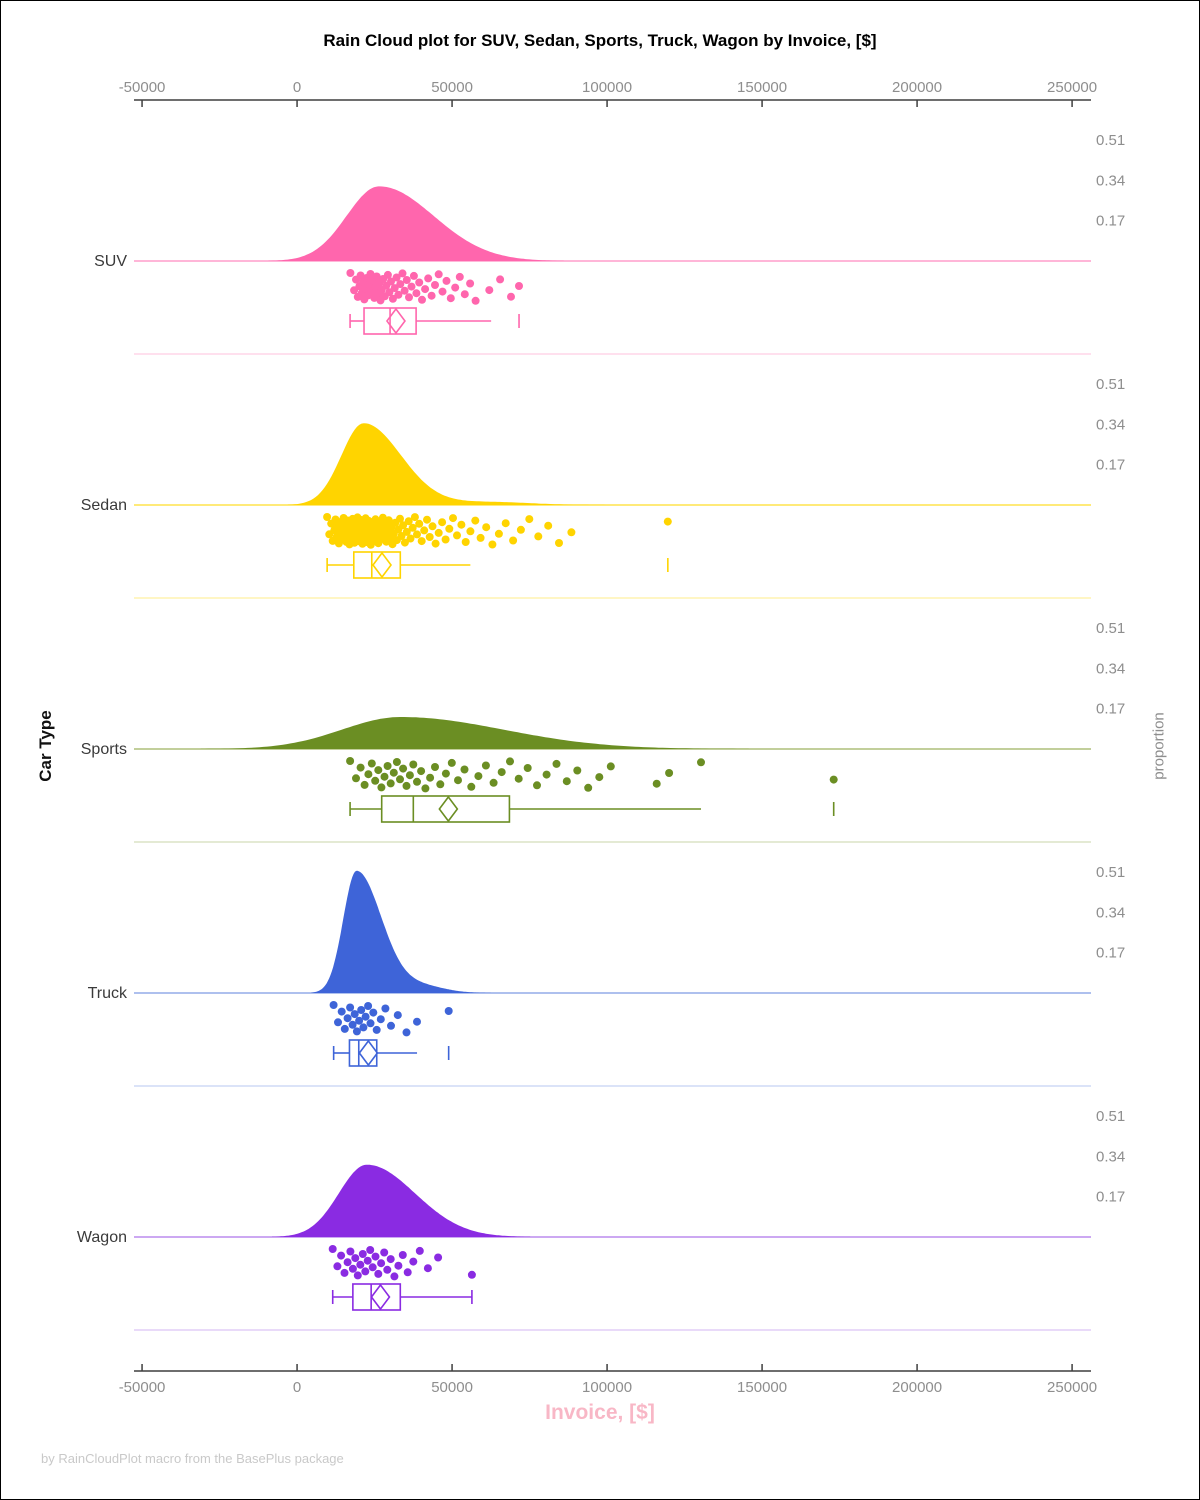 Image resolution: width=1200 pixels, height=1500 pixels. Describe the element at coordinates (416, 223) in the screenshot. I see `density-cloud-suv` at that location.